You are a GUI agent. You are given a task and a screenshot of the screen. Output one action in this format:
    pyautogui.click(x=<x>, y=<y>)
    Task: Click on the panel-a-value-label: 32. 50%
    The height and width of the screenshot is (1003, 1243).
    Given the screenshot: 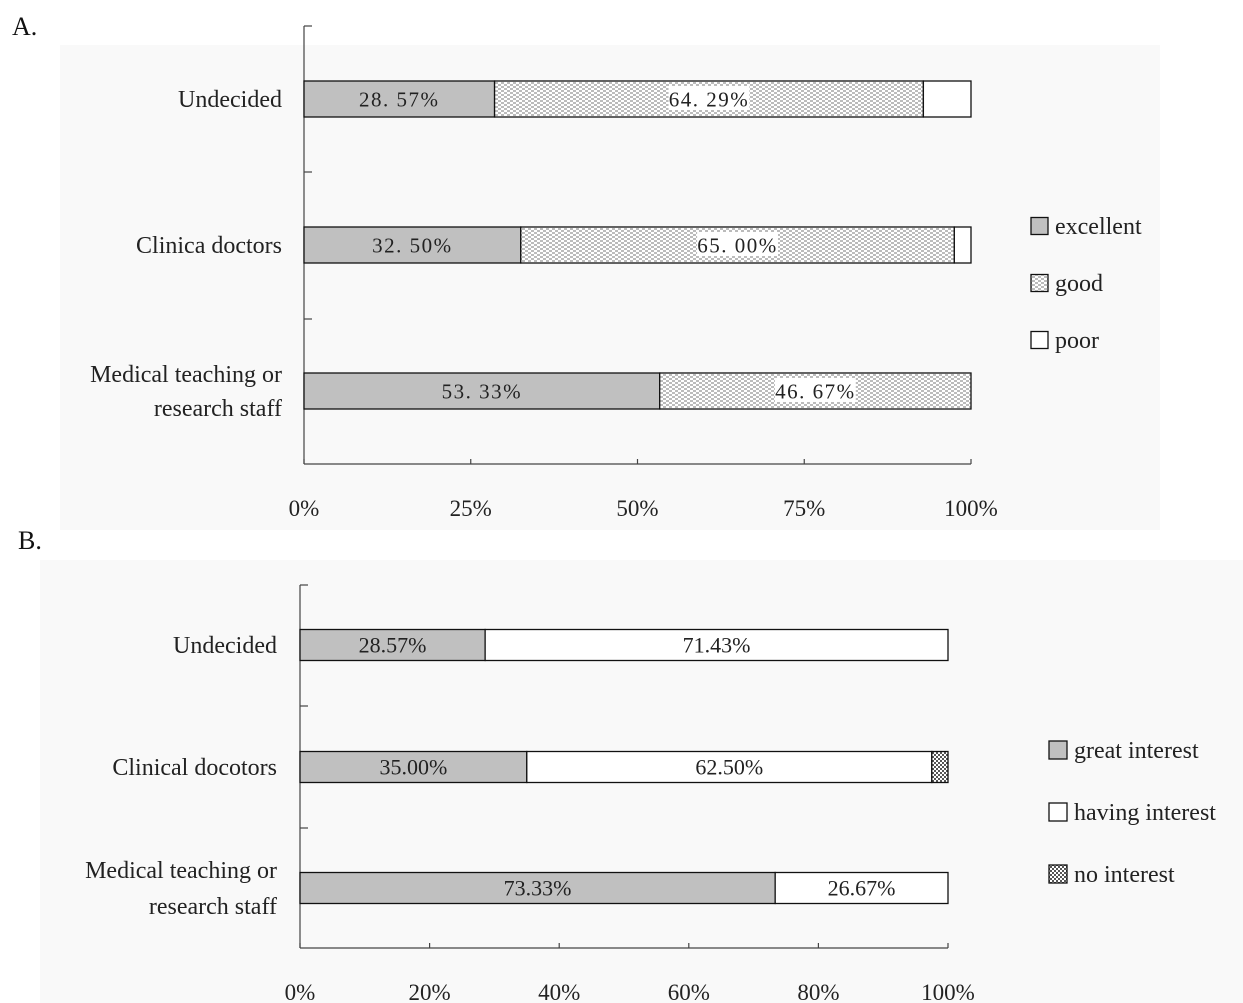 What is the action you would take?
    pyautogui.click(x=412, y=245)
    